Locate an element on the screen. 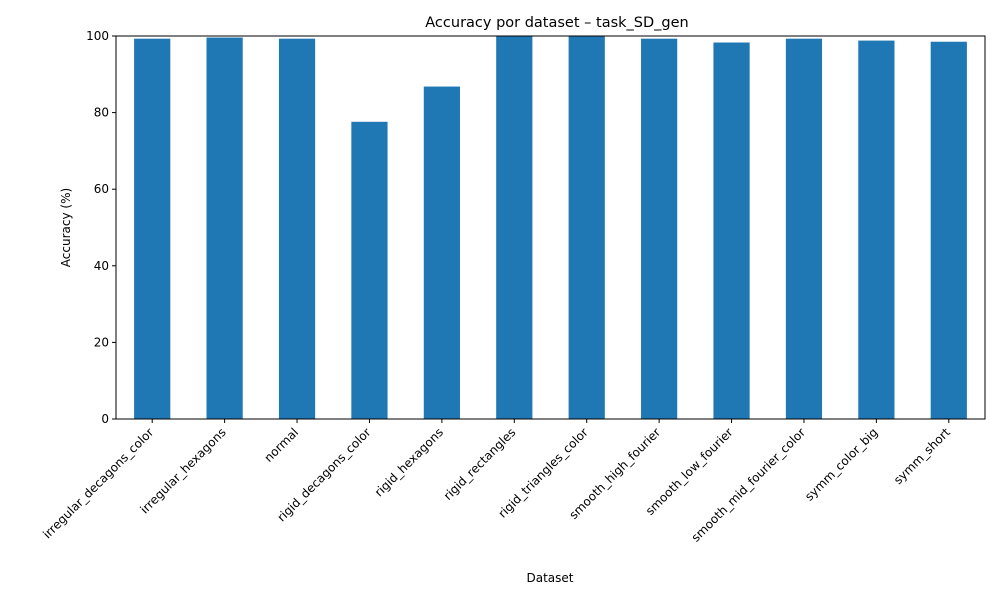 This screenshot has height=600, width=1000. y-axis: 0 20 40 60 80 100 is located at coordinates (101, 227).